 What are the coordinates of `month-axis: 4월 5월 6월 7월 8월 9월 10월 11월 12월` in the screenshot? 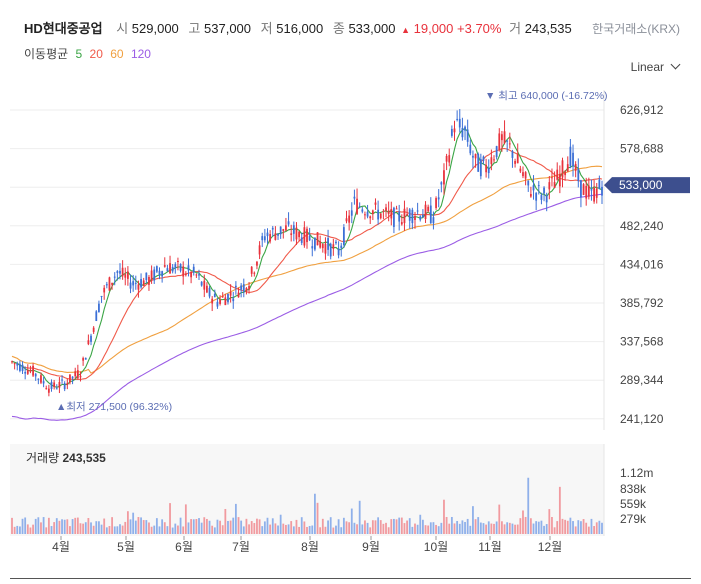 It's located at (307, 545).